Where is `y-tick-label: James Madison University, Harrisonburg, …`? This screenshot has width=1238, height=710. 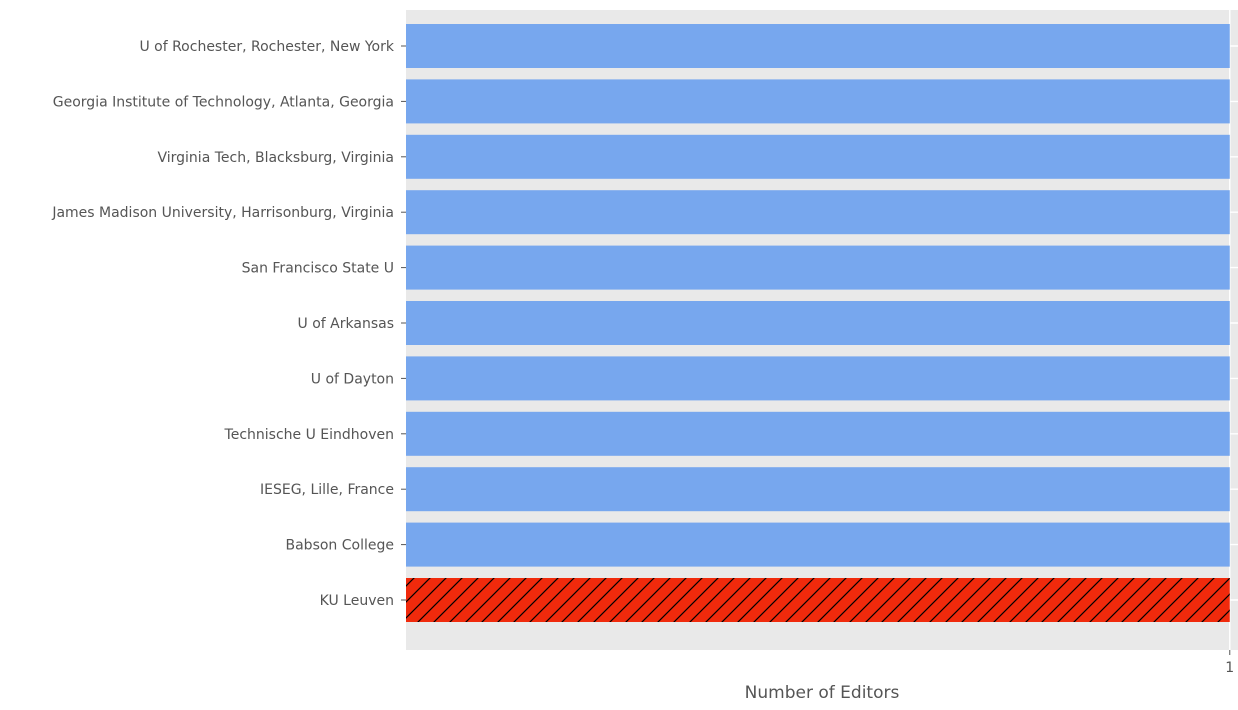
y-tick-label: James Madison University, Harrisonburg, … is located at coordinates (222, 213).